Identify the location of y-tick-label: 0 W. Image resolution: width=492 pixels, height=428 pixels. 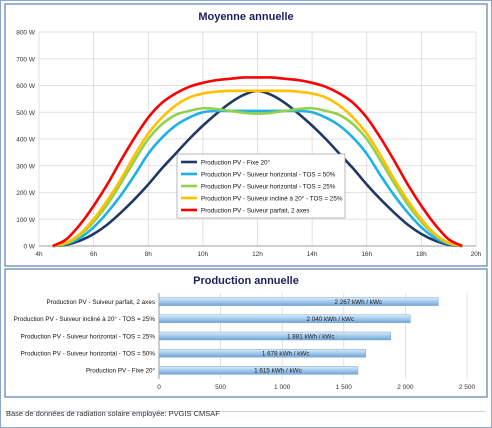
(29, 247).